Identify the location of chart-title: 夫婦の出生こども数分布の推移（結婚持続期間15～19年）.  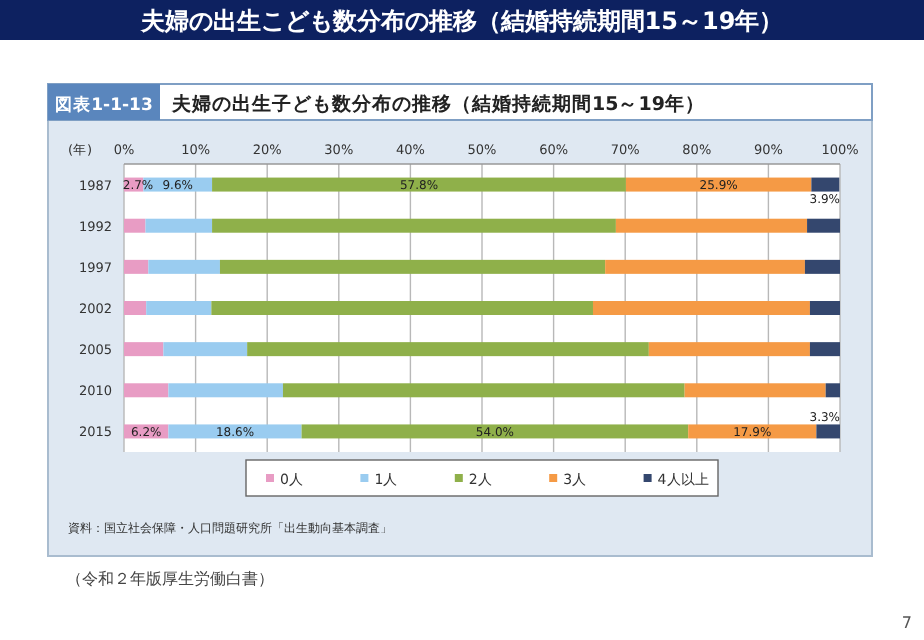
(461, 21).